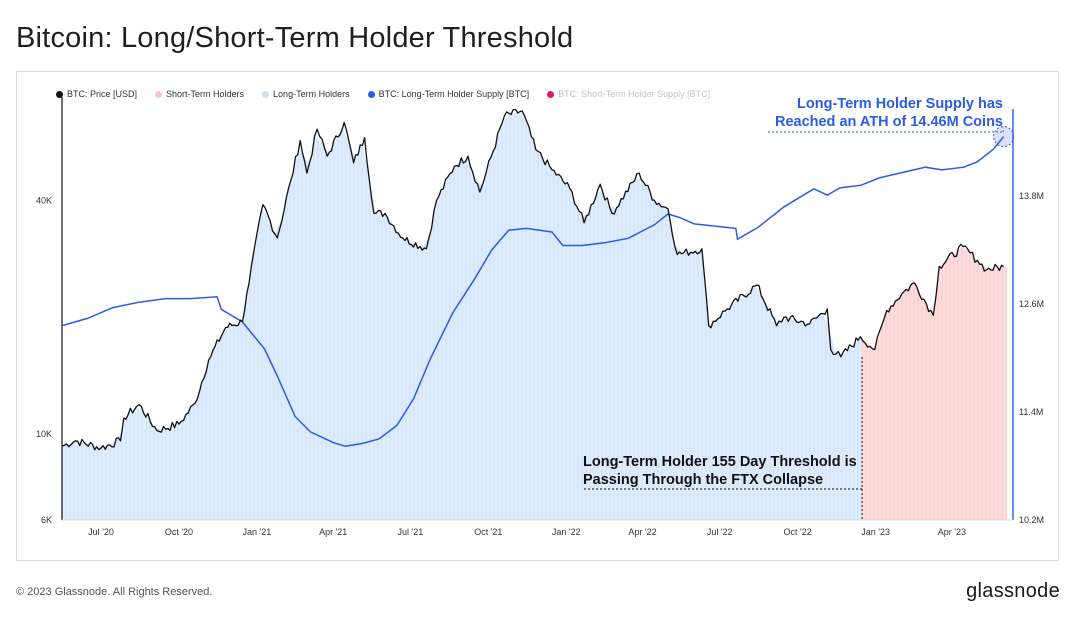 The width and height of the screenshot is (1080, 618). I want to click on glassnode-logo: glassnode, so click(1013, 591).